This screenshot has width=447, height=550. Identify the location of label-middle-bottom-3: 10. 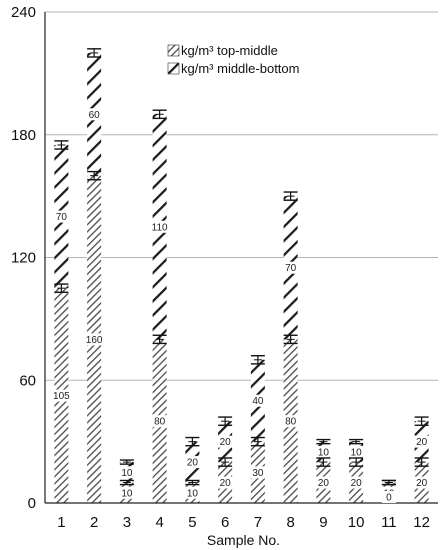
(126, 472).